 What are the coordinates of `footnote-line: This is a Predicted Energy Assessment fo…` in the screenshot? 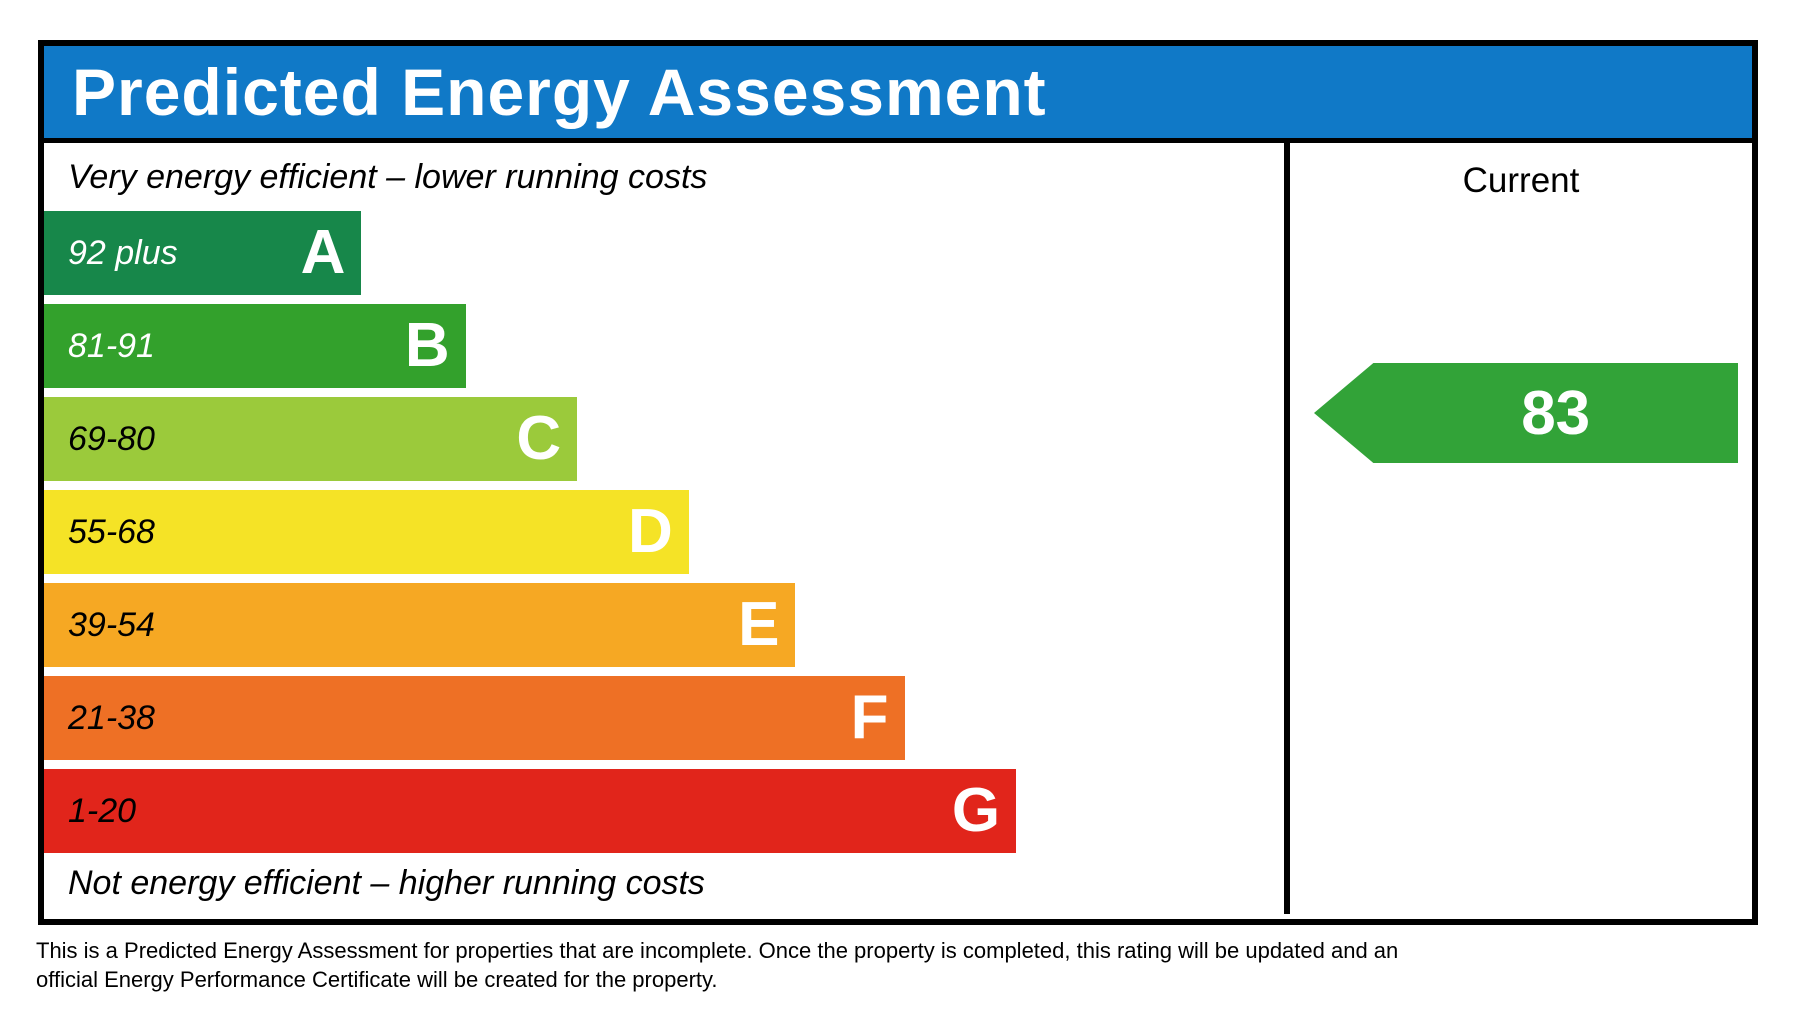 It's located at (717, 950).